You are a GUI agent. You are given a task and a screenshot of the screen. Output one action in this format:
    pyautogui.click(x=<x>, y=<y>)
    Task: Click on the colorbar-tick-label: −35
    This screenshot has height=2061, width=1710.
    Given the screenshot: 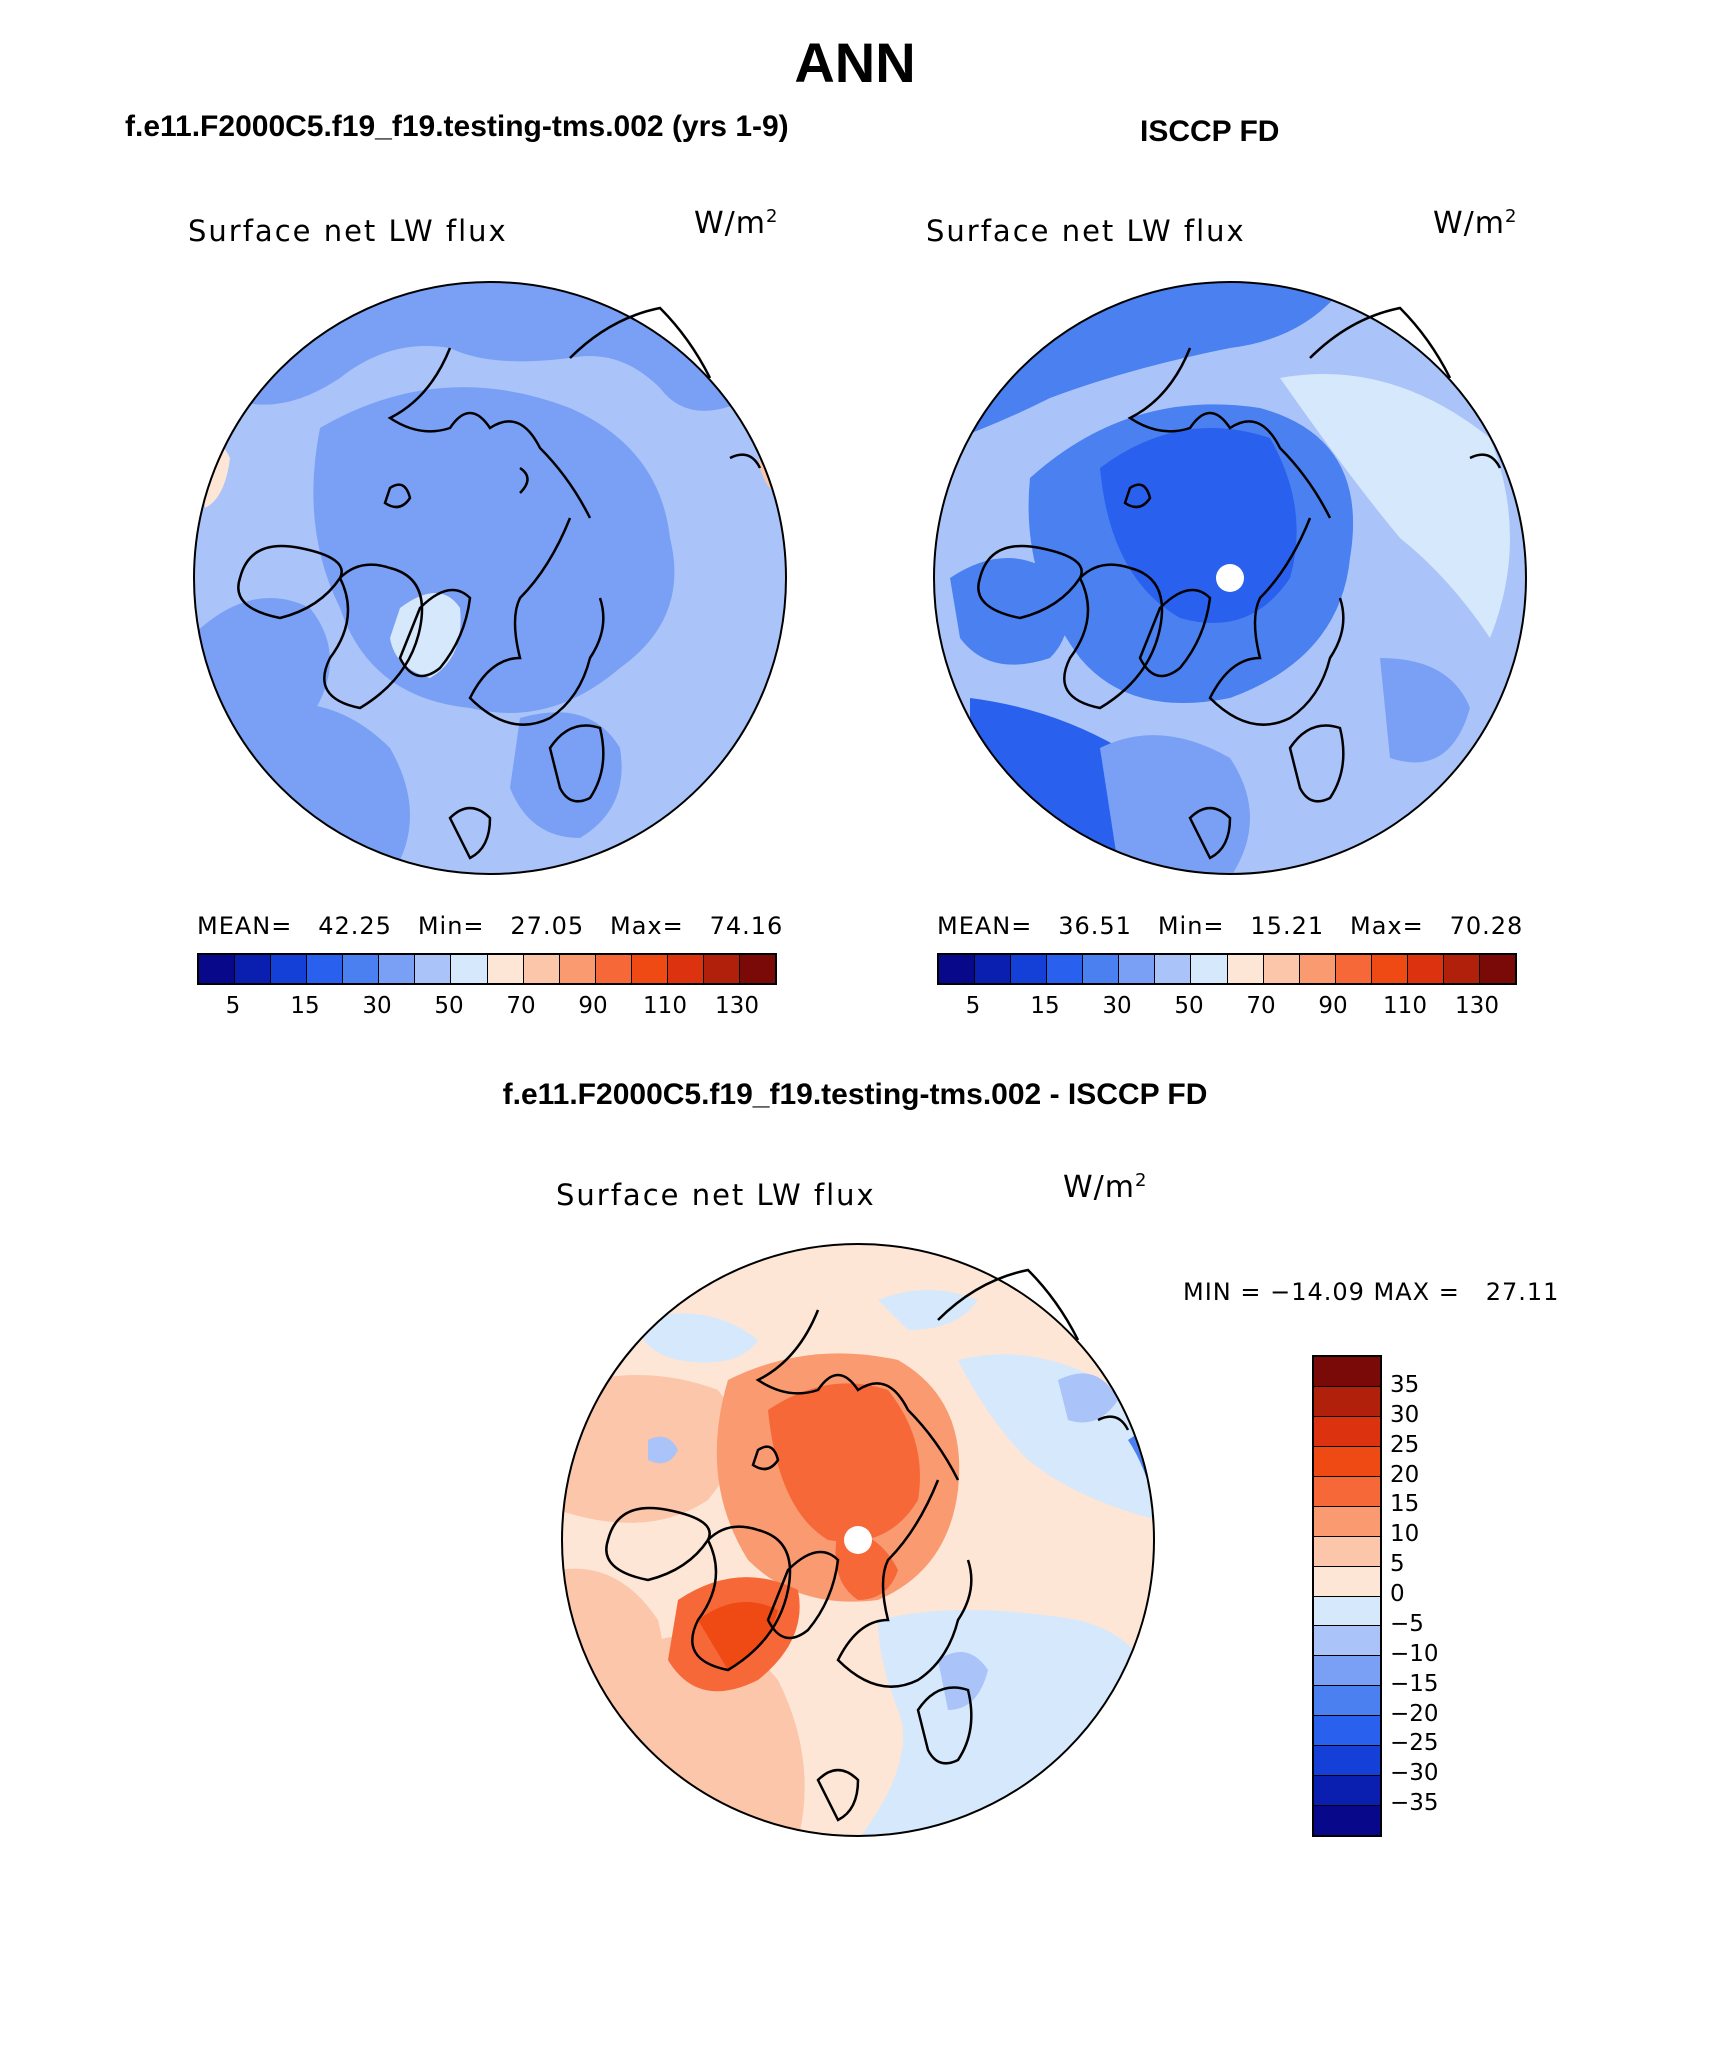 What is the action you would take?
    pyautogui.click(x=1414, y=1803)
    